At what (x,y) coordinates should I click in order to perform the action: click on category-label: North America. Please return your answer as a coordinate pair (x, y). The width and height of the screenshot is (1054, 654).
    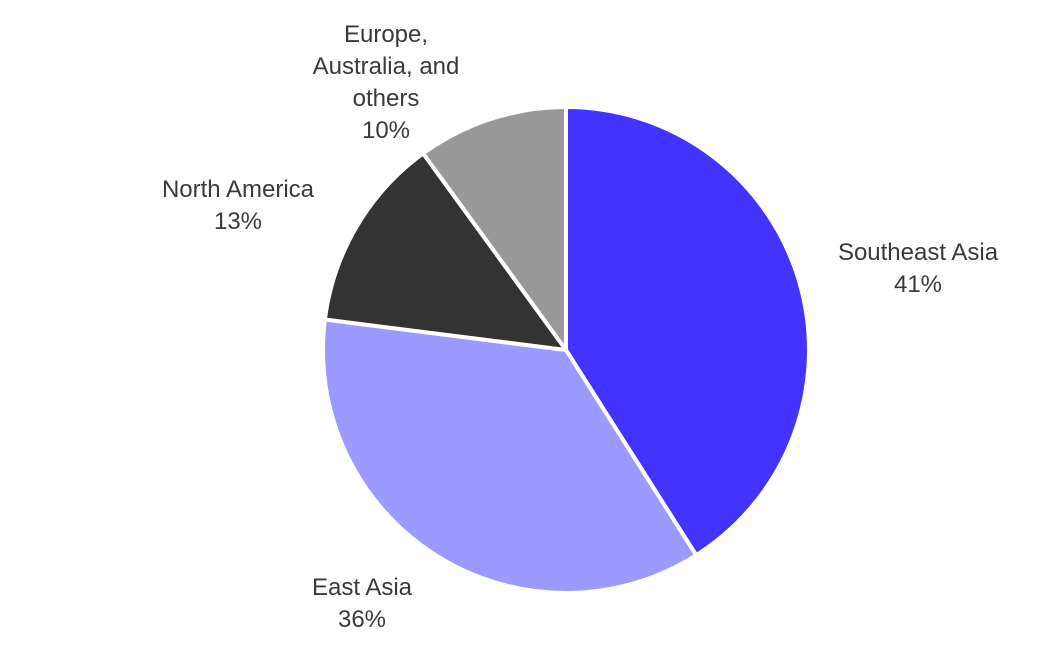
    Looking at the image, I should click on (238, 189).